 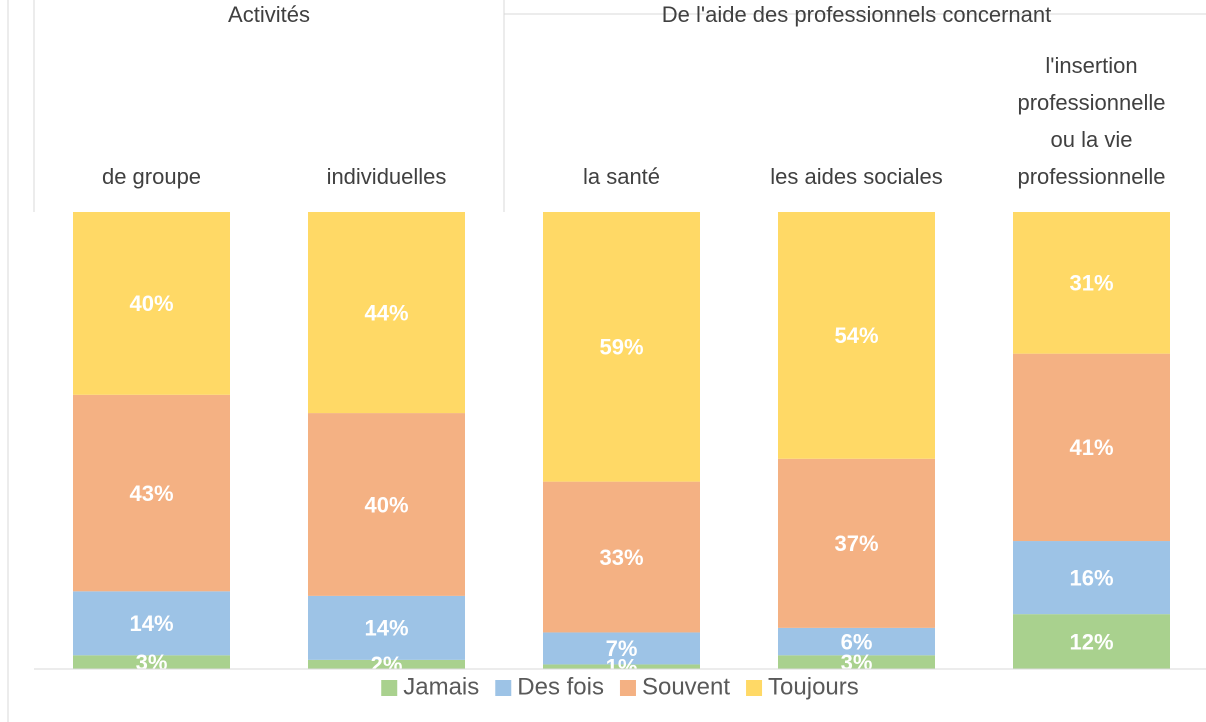 I want to click on group-label: Activités, so click(x=269, y=14).